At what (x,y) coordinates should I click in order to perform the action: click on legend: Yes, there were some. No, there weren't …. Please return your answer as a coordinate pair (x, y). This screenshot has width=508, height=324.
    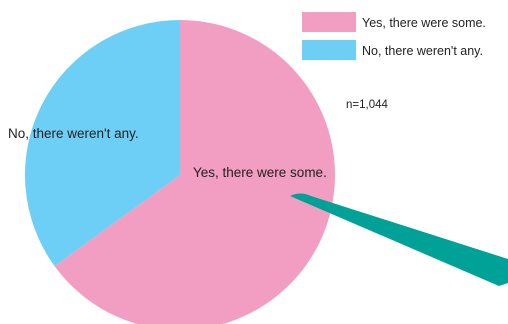
    Looking at the image, I should click on (394, 36).